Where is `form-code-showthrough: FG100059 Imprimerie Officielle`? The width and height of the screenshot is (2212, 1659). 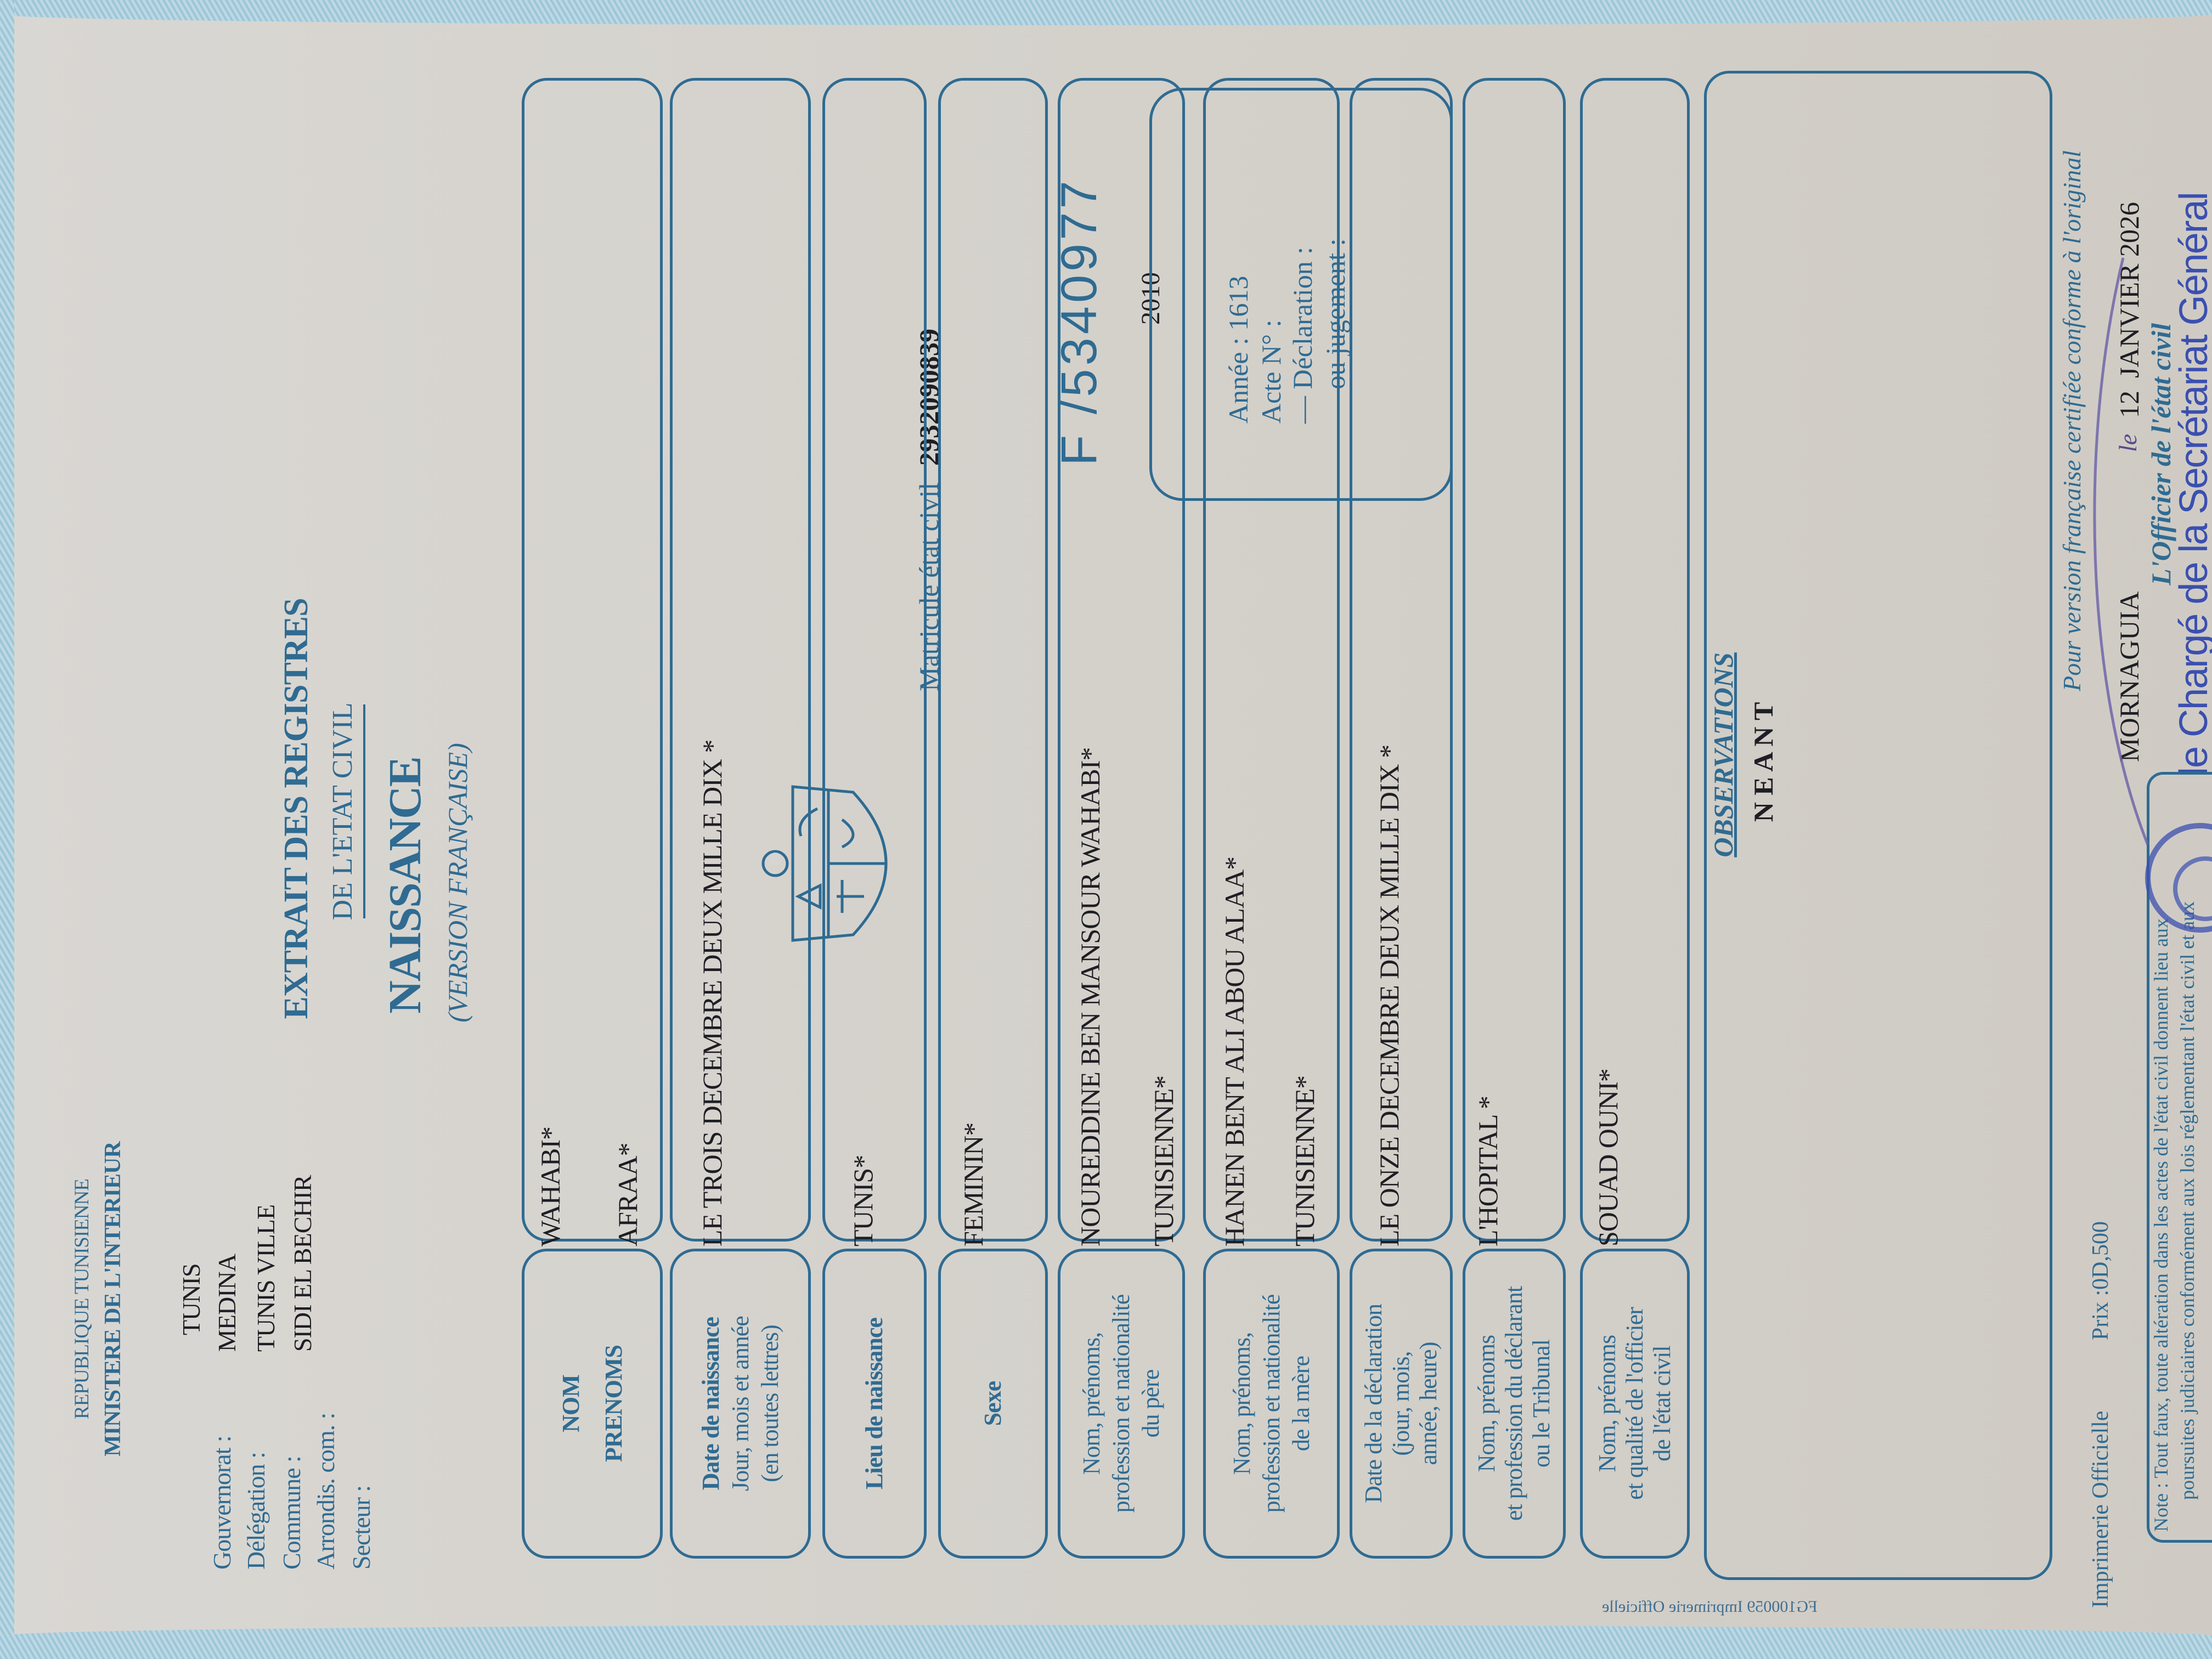 form-code-showthrough: FG100059 Imprimerie Officielle is located at coordinates (1710, 1607).